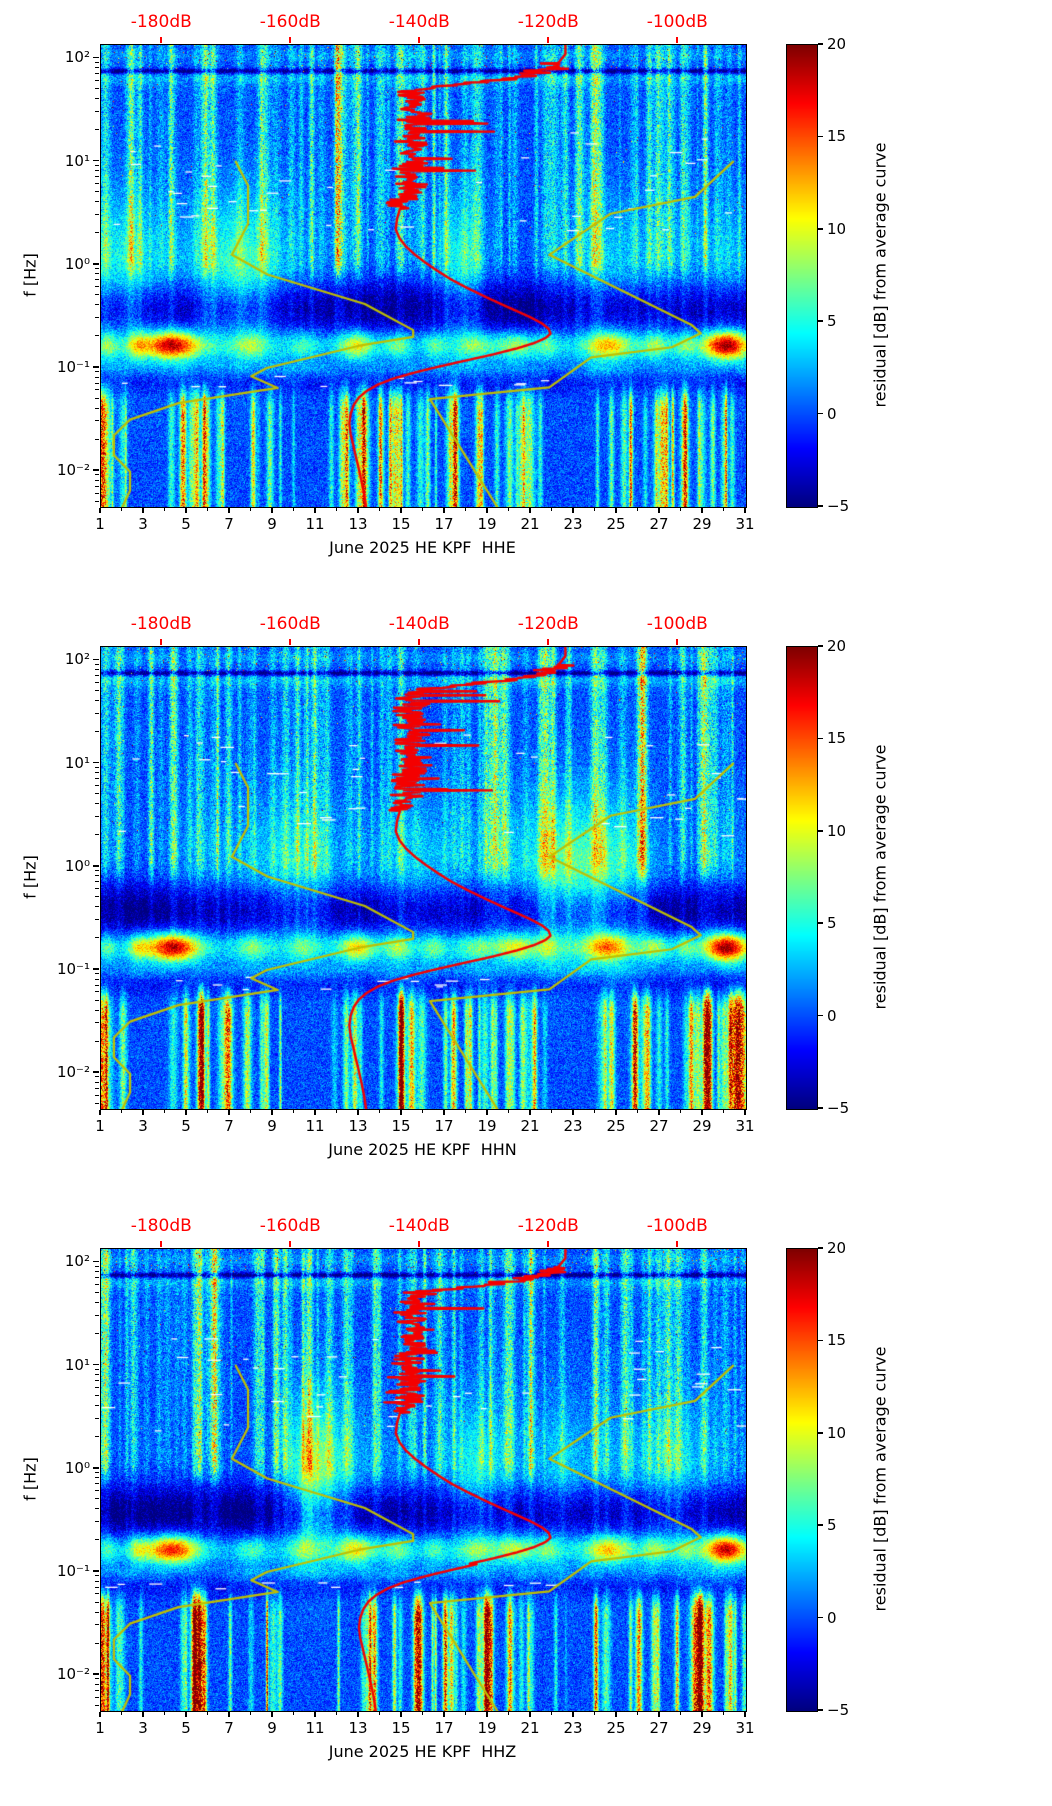 Image resolution: width=1052 pixels, height=1806 pixels. Describe the element at coordinates (100, 1126) in the screenshot. I see `x-tick-label: 1` at that location.